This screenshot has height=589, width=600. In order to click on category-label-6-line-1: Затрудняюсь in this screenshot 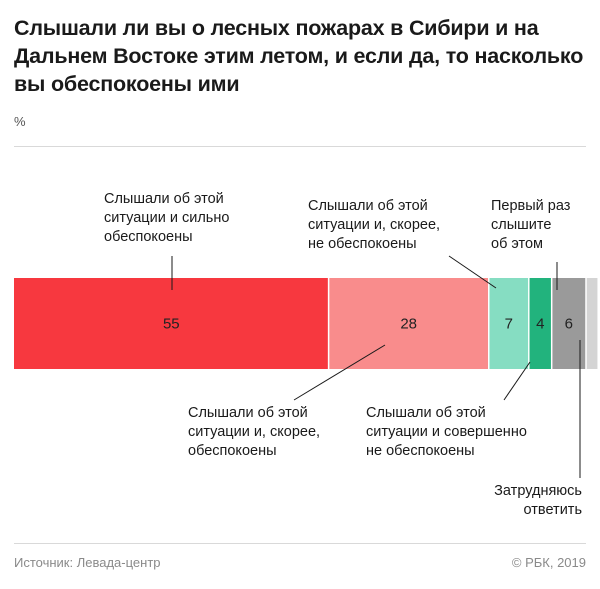, I will do `click(538, 491)`.